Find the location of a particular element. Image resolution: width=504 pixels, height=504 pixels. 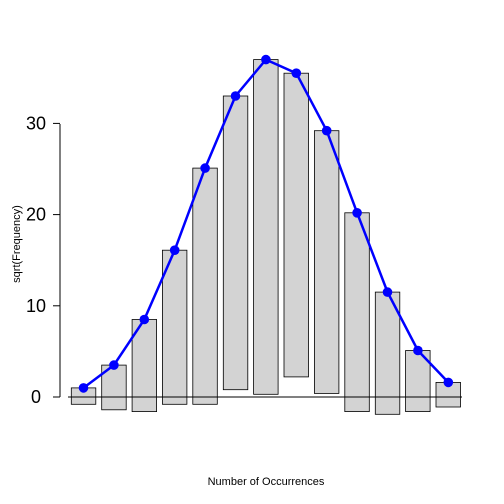

y-tick-label-10: 10 is located at coordinates (36, 306).